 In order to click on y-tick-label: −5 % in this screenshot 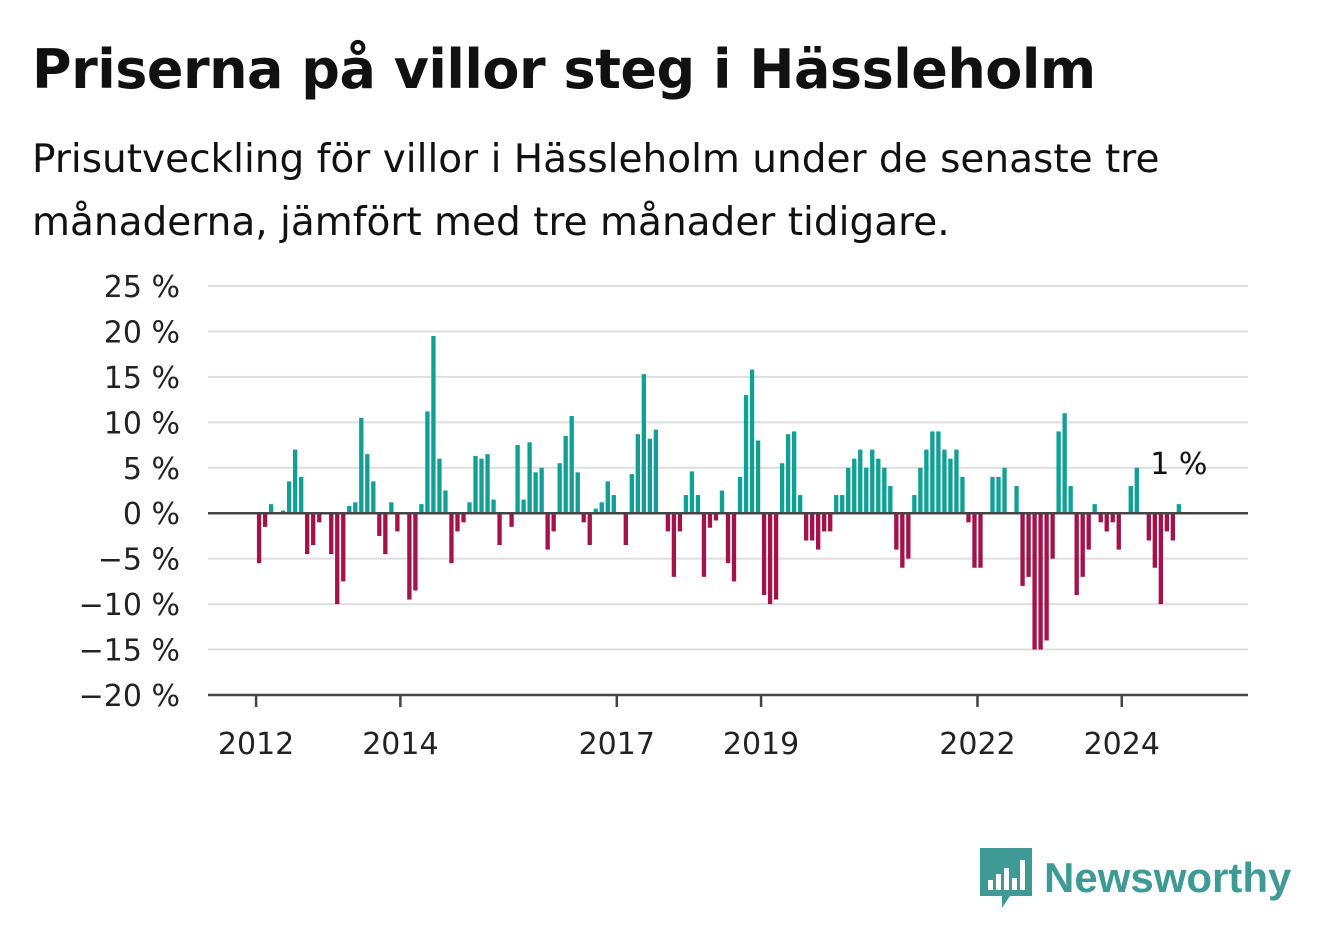, I will do `click(139, 560)`.